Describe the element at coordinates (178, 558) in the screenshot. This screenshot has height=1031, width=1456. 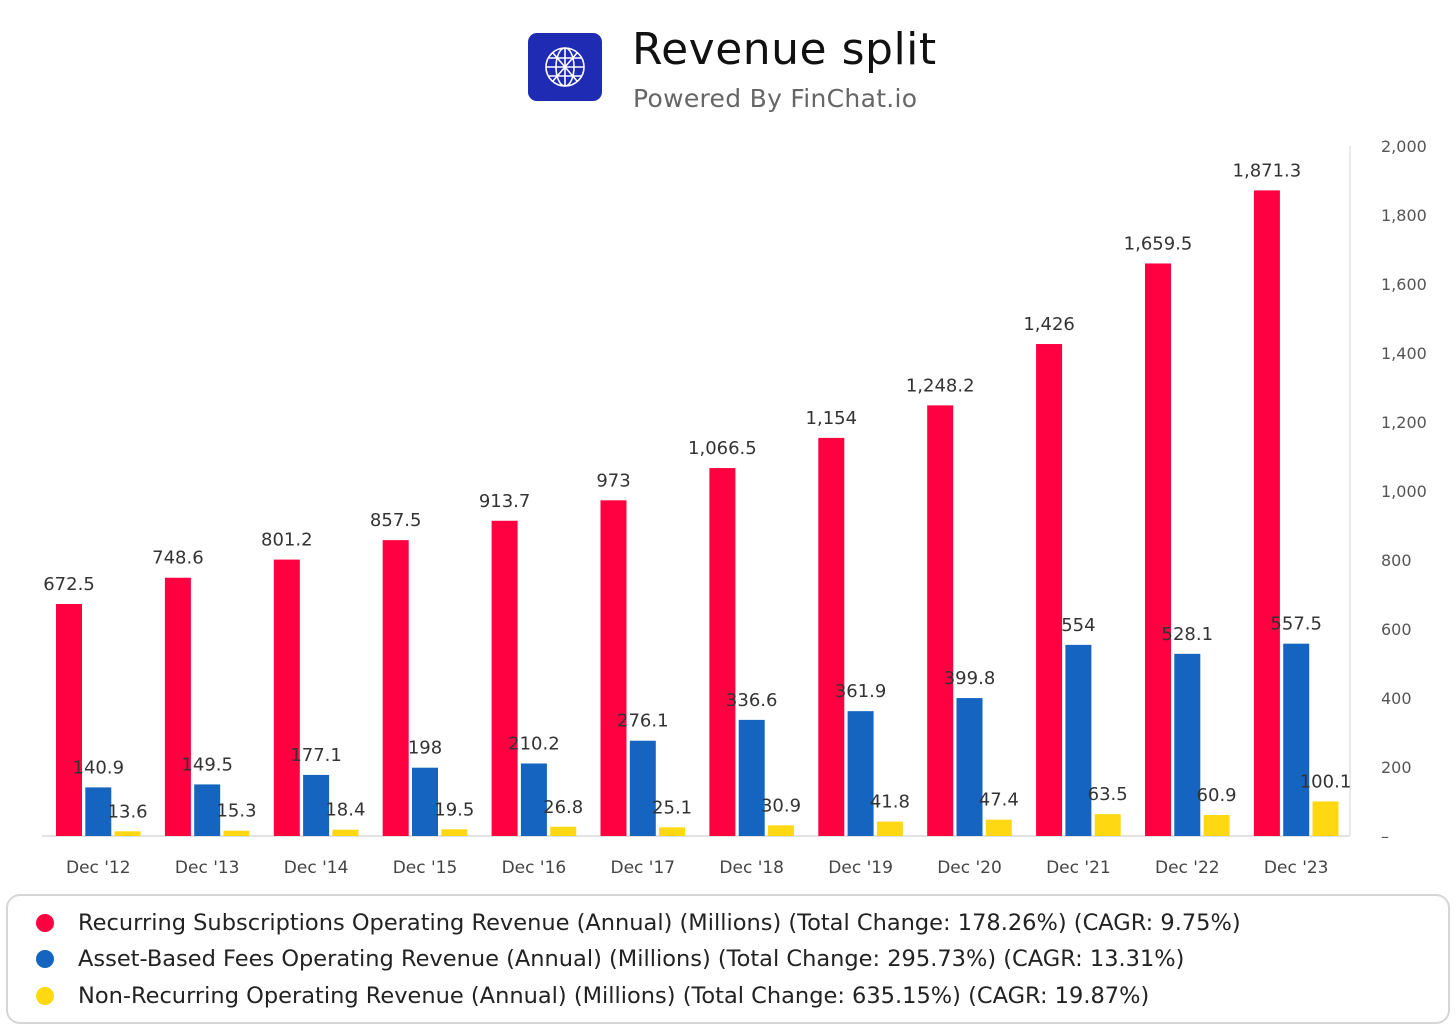
I see `data-label-recurring-dec-13: 748.6` at that location.